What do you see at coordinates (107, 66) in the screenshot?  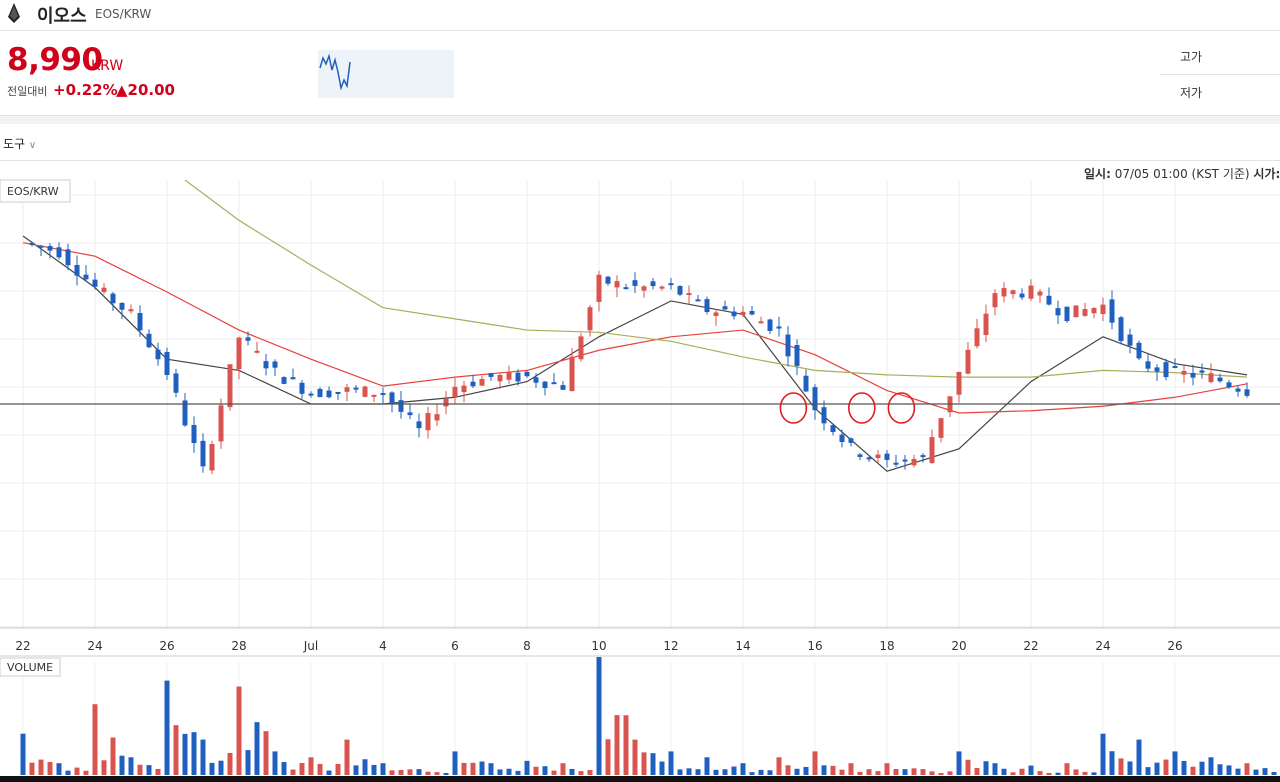 I see `price-unit: KRW` at bounding box center [107, 66].